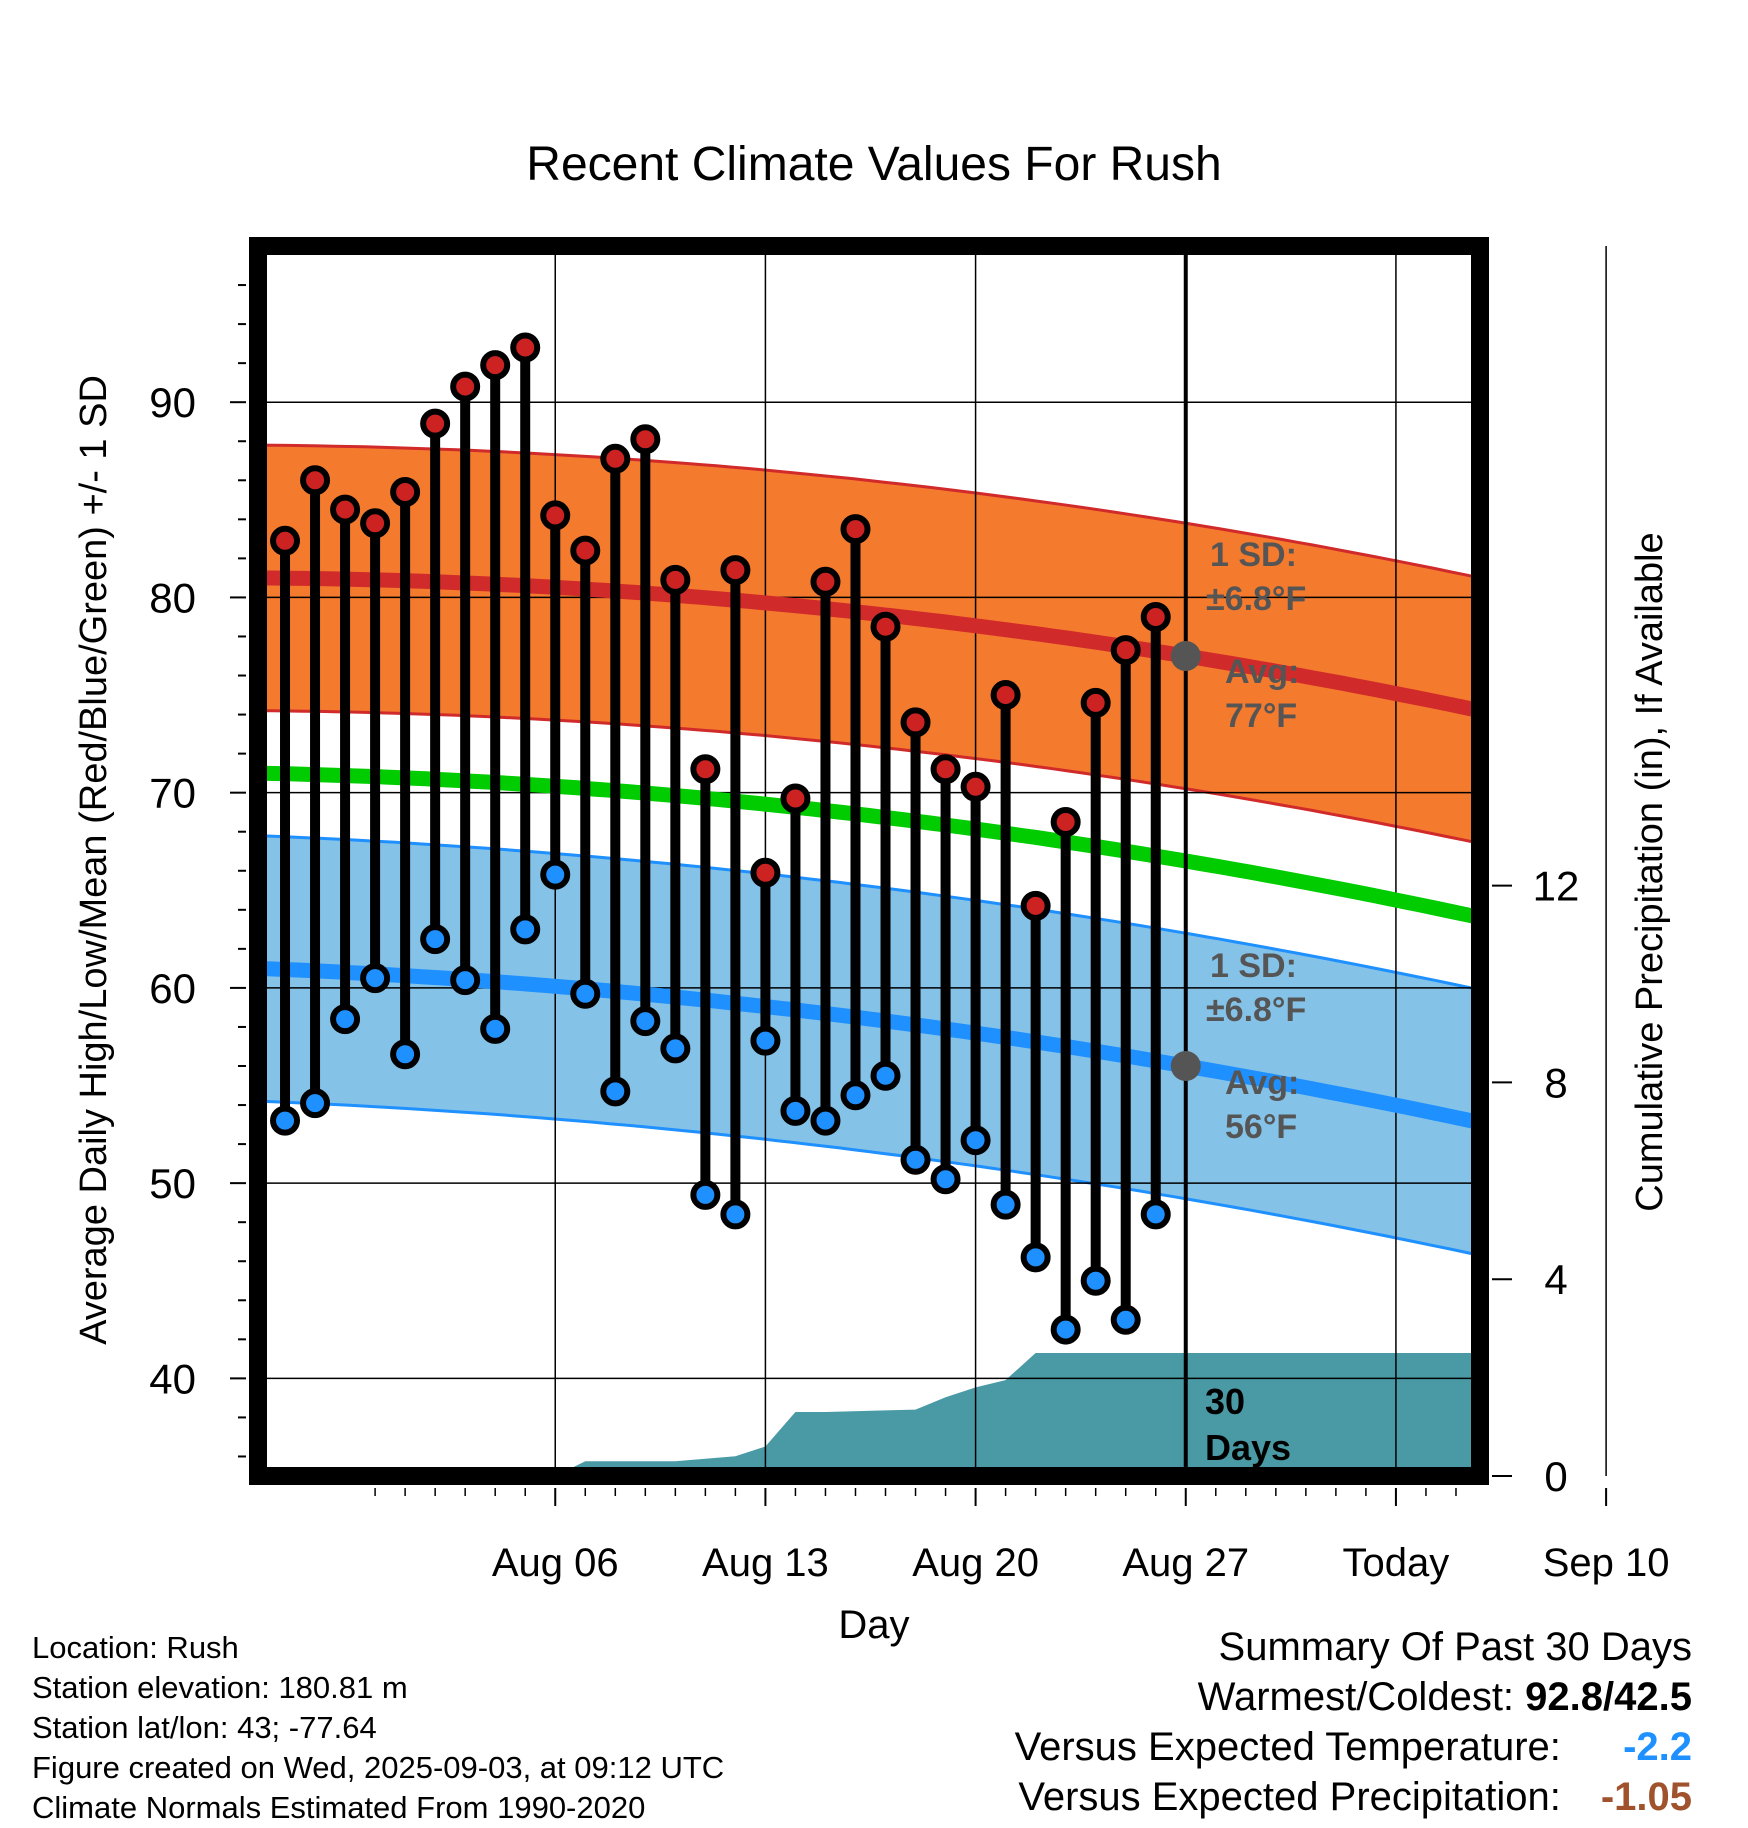 This screenshot has width=1748, height=1828. Describe the element at coordinates (1608, 1697) in the screenshot. I see `warmest-value: 92.8/42.5` at that location.